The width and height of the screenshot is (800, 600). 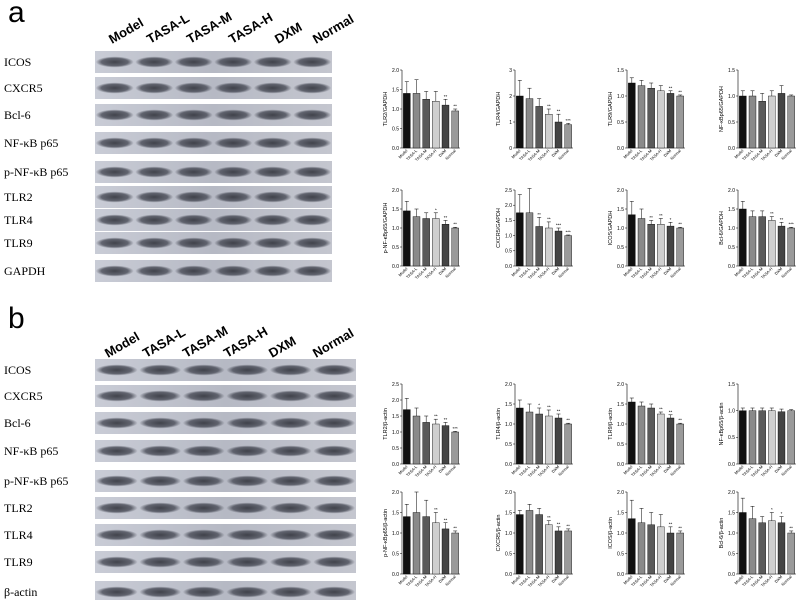 What do you see at coordinates (611, 424) in the screenshot?
I see `y-axis-label: TLR9/β-actin` at bounding box center [611, 424].